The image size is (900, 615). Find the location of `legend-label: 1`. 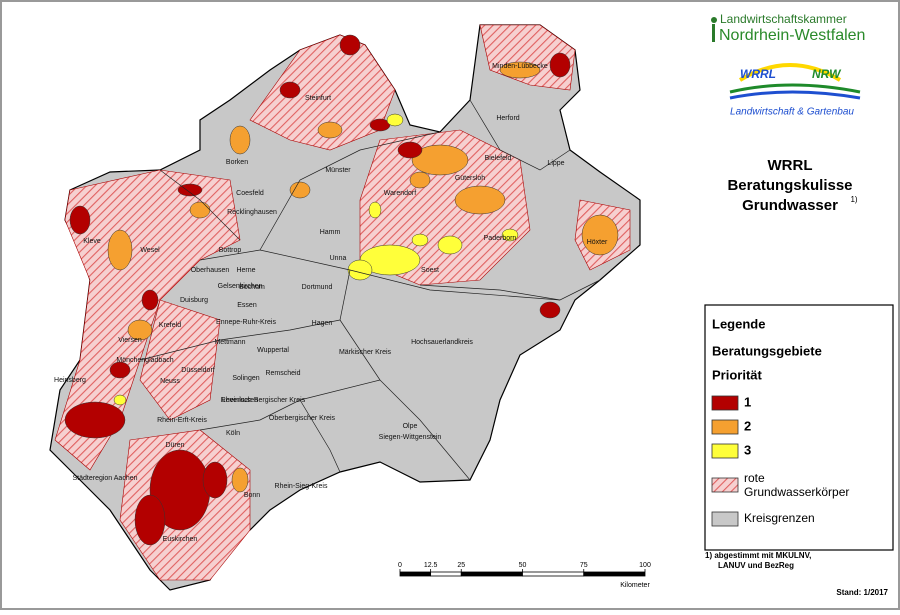

legend-label: 1 is located at coordinates (747, 401).